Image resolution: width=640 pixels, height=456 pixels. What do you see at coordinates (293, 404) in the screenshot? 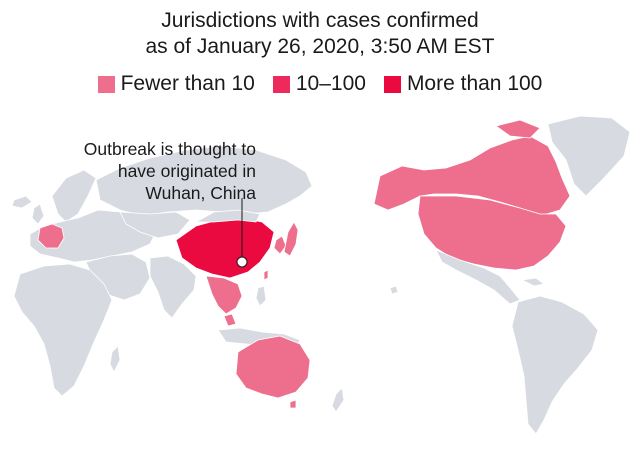
I see `tasmania` at bounding box center [293, 404].